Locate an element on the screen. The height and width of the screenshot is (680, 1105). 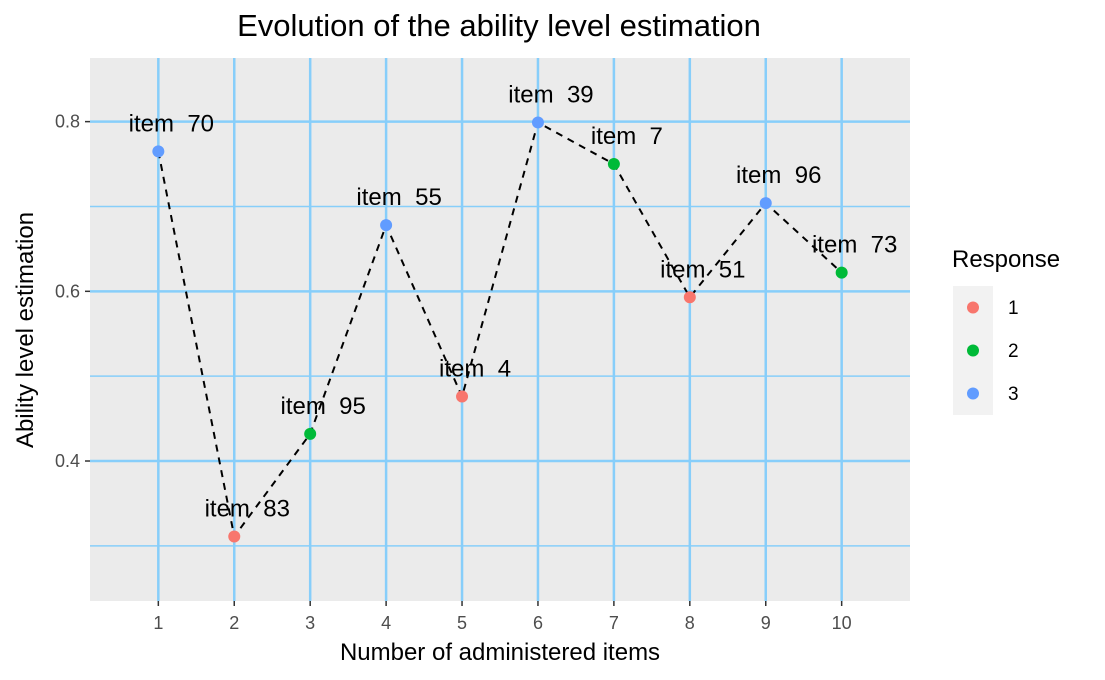
x-tick-label: 8 is located at coordinates (690, 623).